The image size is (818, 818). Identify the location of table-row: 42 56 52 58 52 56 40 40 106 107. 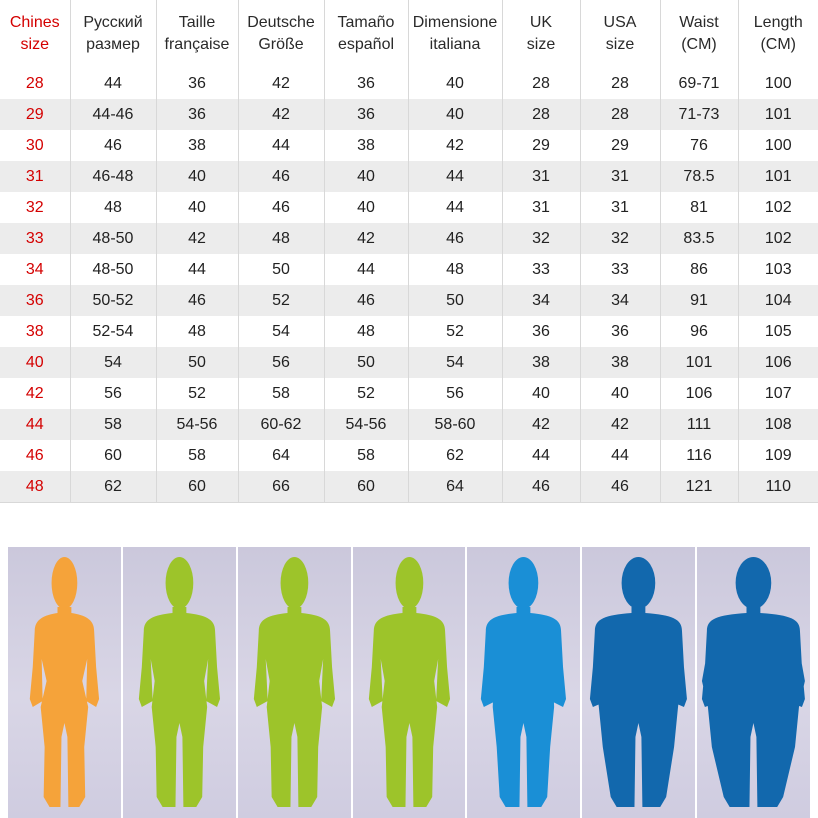
(409, 393).